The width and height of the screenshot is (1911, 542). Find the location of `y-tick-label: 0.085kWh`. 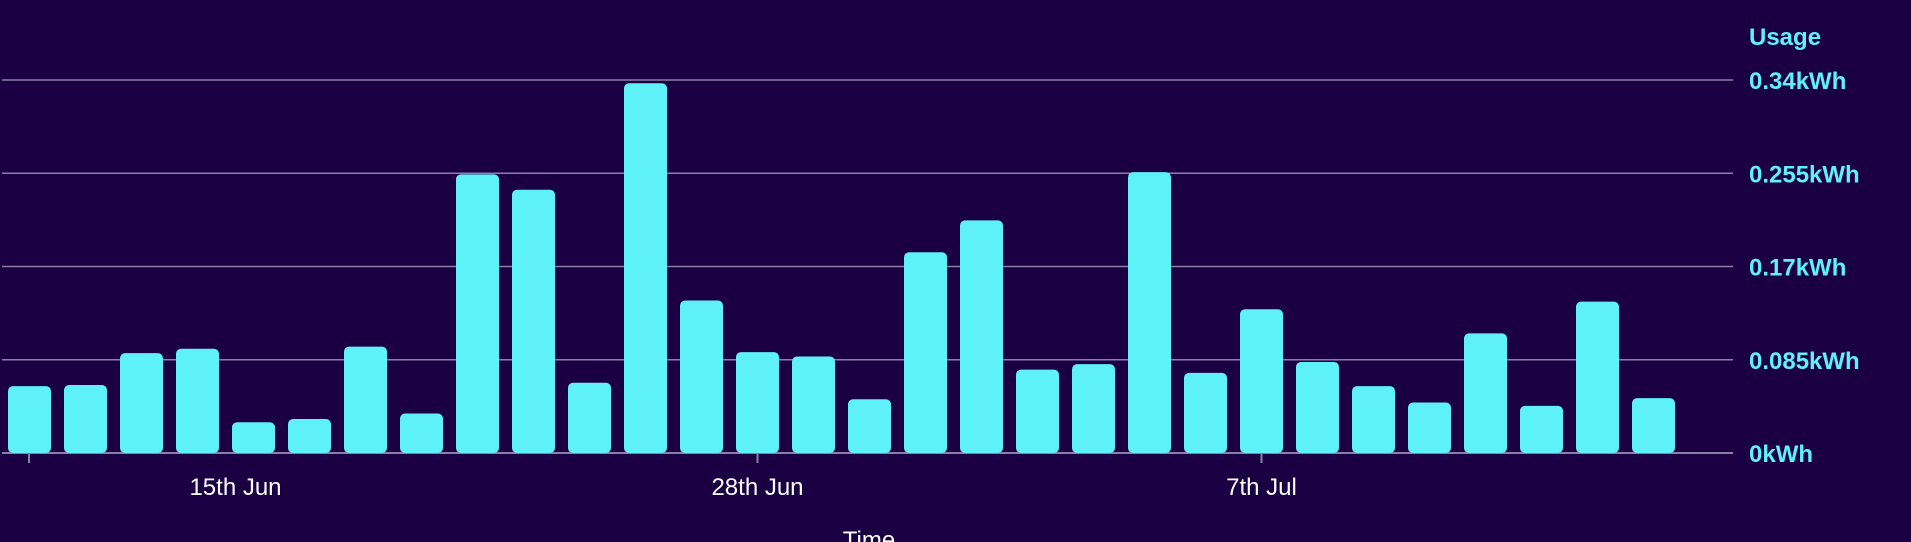

y-tick-label: 0.085kWh is located at coordinates (1804, 361).